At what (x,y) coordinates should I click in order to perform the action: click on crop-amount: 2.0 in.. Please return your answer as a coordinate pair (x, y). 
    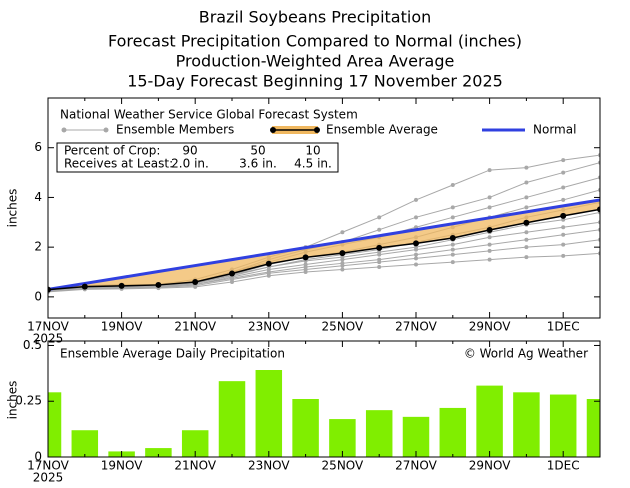
    Looking at the image, I should click on (190, 164).